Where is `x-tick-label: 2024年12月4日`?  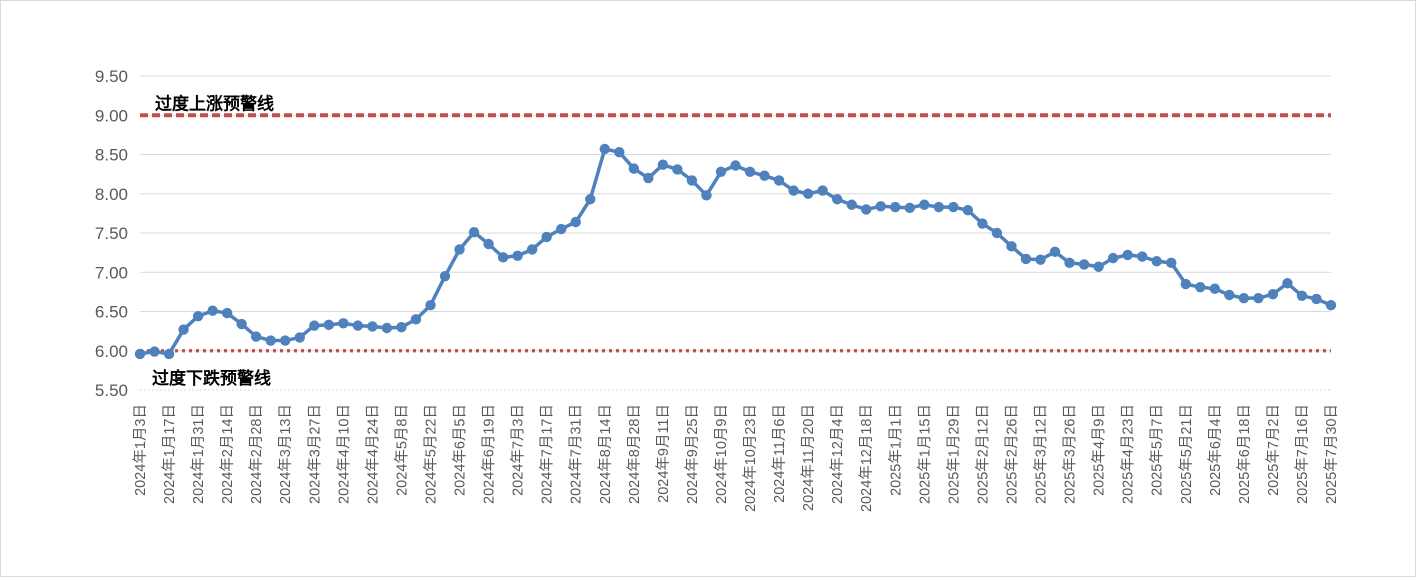
x-tick-label: 2024年12月4日 is located at coordinates (837, 454).